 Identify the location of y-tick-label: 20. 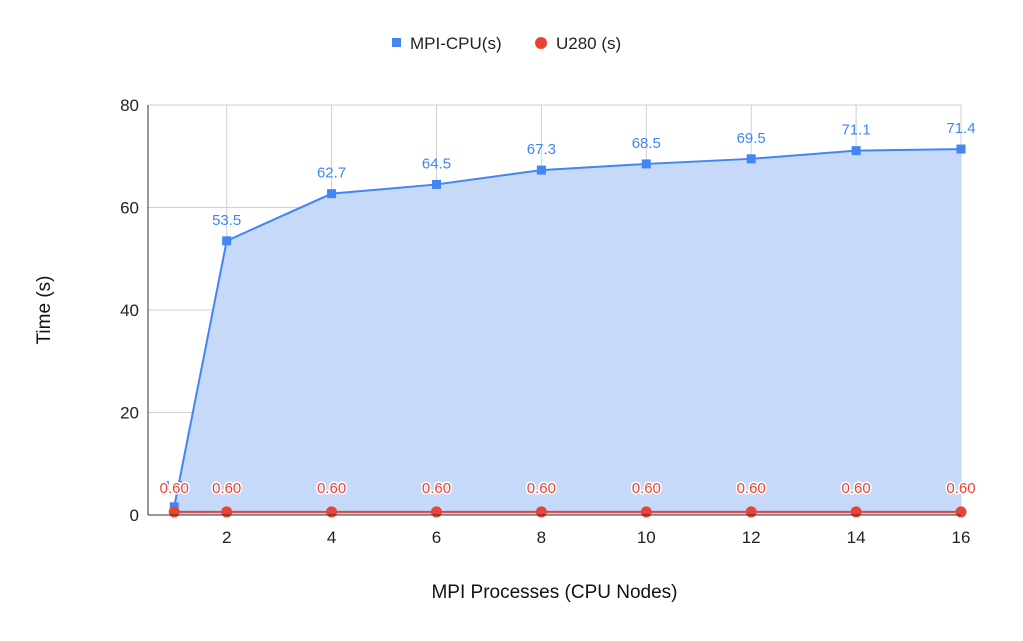
(129, 413).